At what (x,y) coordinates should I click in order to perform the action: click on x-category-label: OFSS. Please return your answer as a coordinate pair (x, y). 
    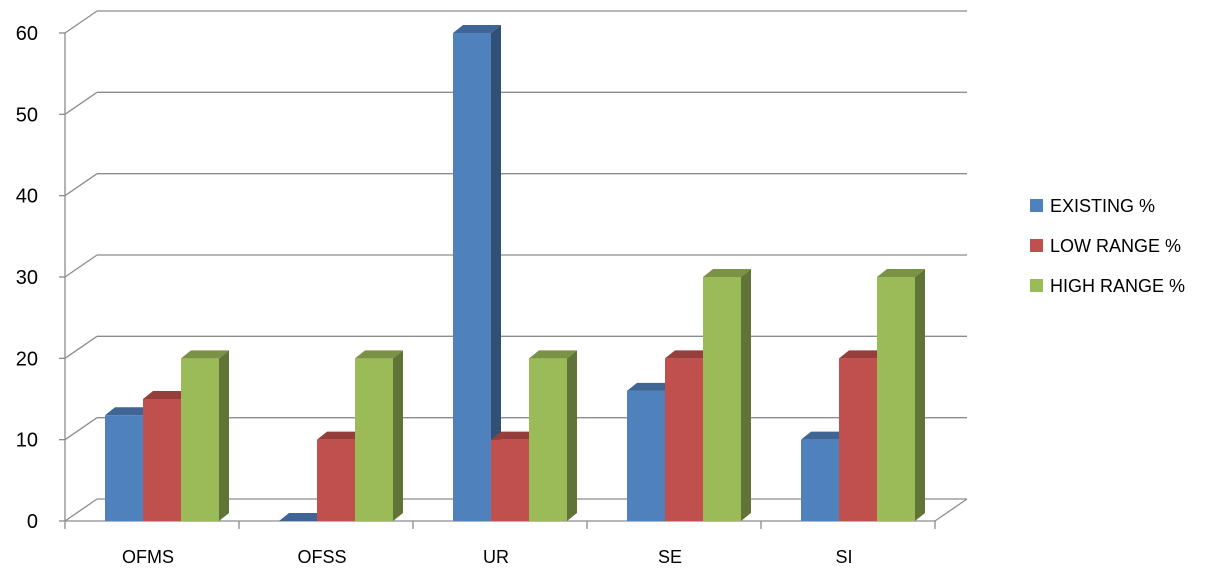
    Looking at the image, I should click on (321, 557).